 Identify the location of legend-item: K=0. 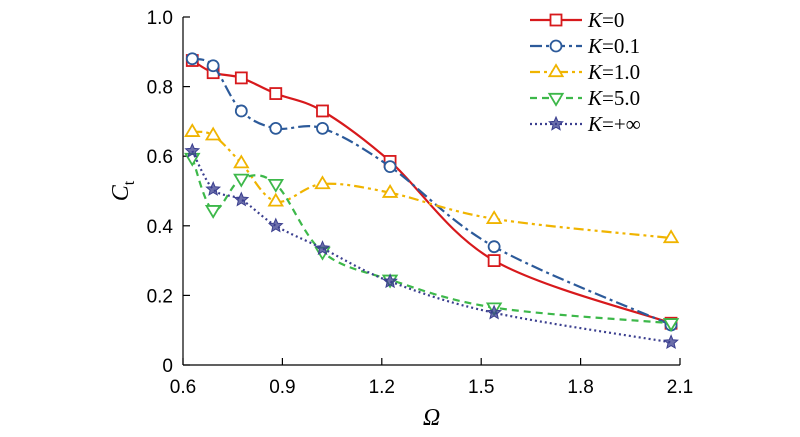
(577, 20).